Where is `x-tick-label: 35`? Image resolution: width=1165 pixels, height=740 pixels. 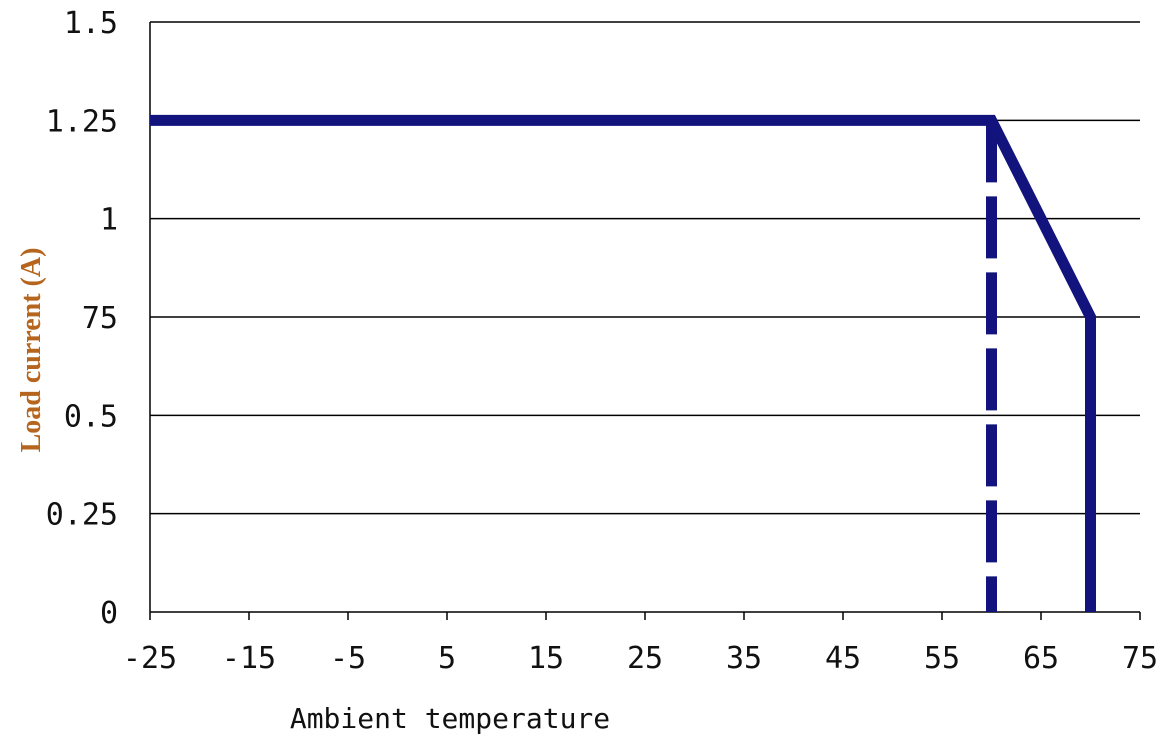
x-tick-label: 35 is located at coordinates (744, 658).